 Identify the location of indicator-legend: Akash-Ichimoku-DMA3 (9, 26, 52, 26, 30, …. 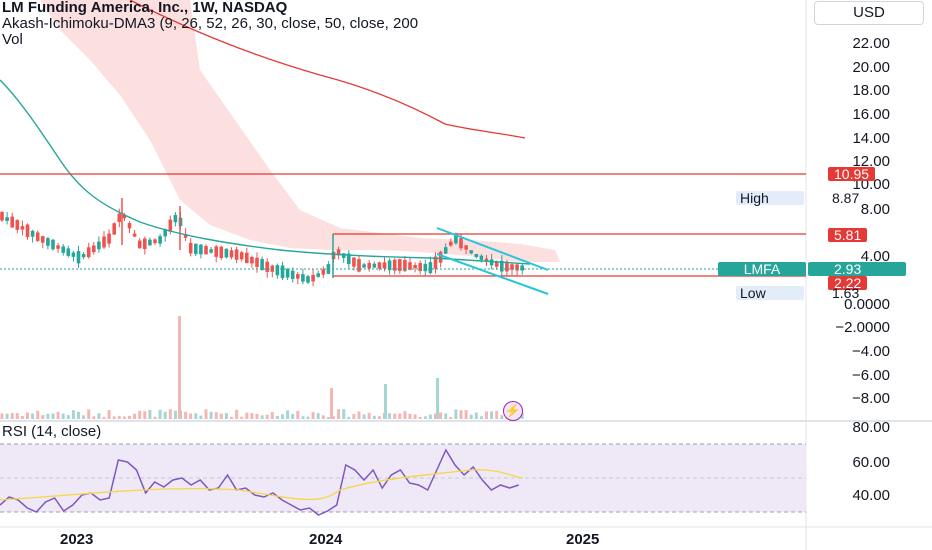
(210, 23).